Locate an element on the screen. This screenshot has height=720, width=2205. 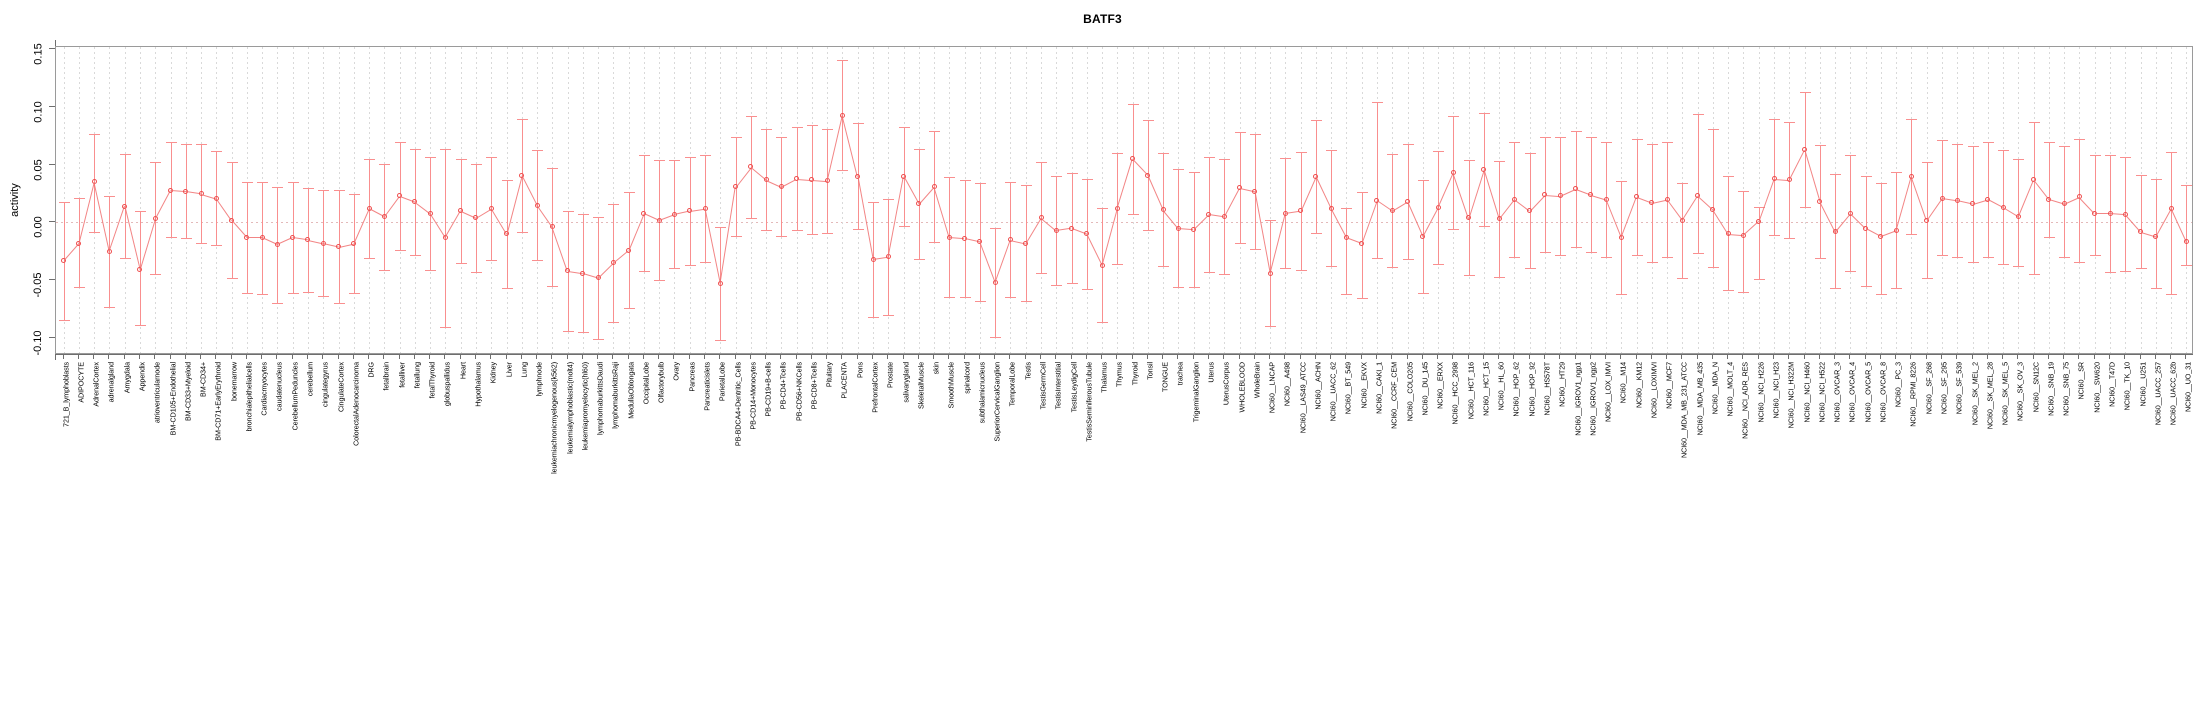
x-axis-tick-label: Lung is located at coordinates (524, 370).